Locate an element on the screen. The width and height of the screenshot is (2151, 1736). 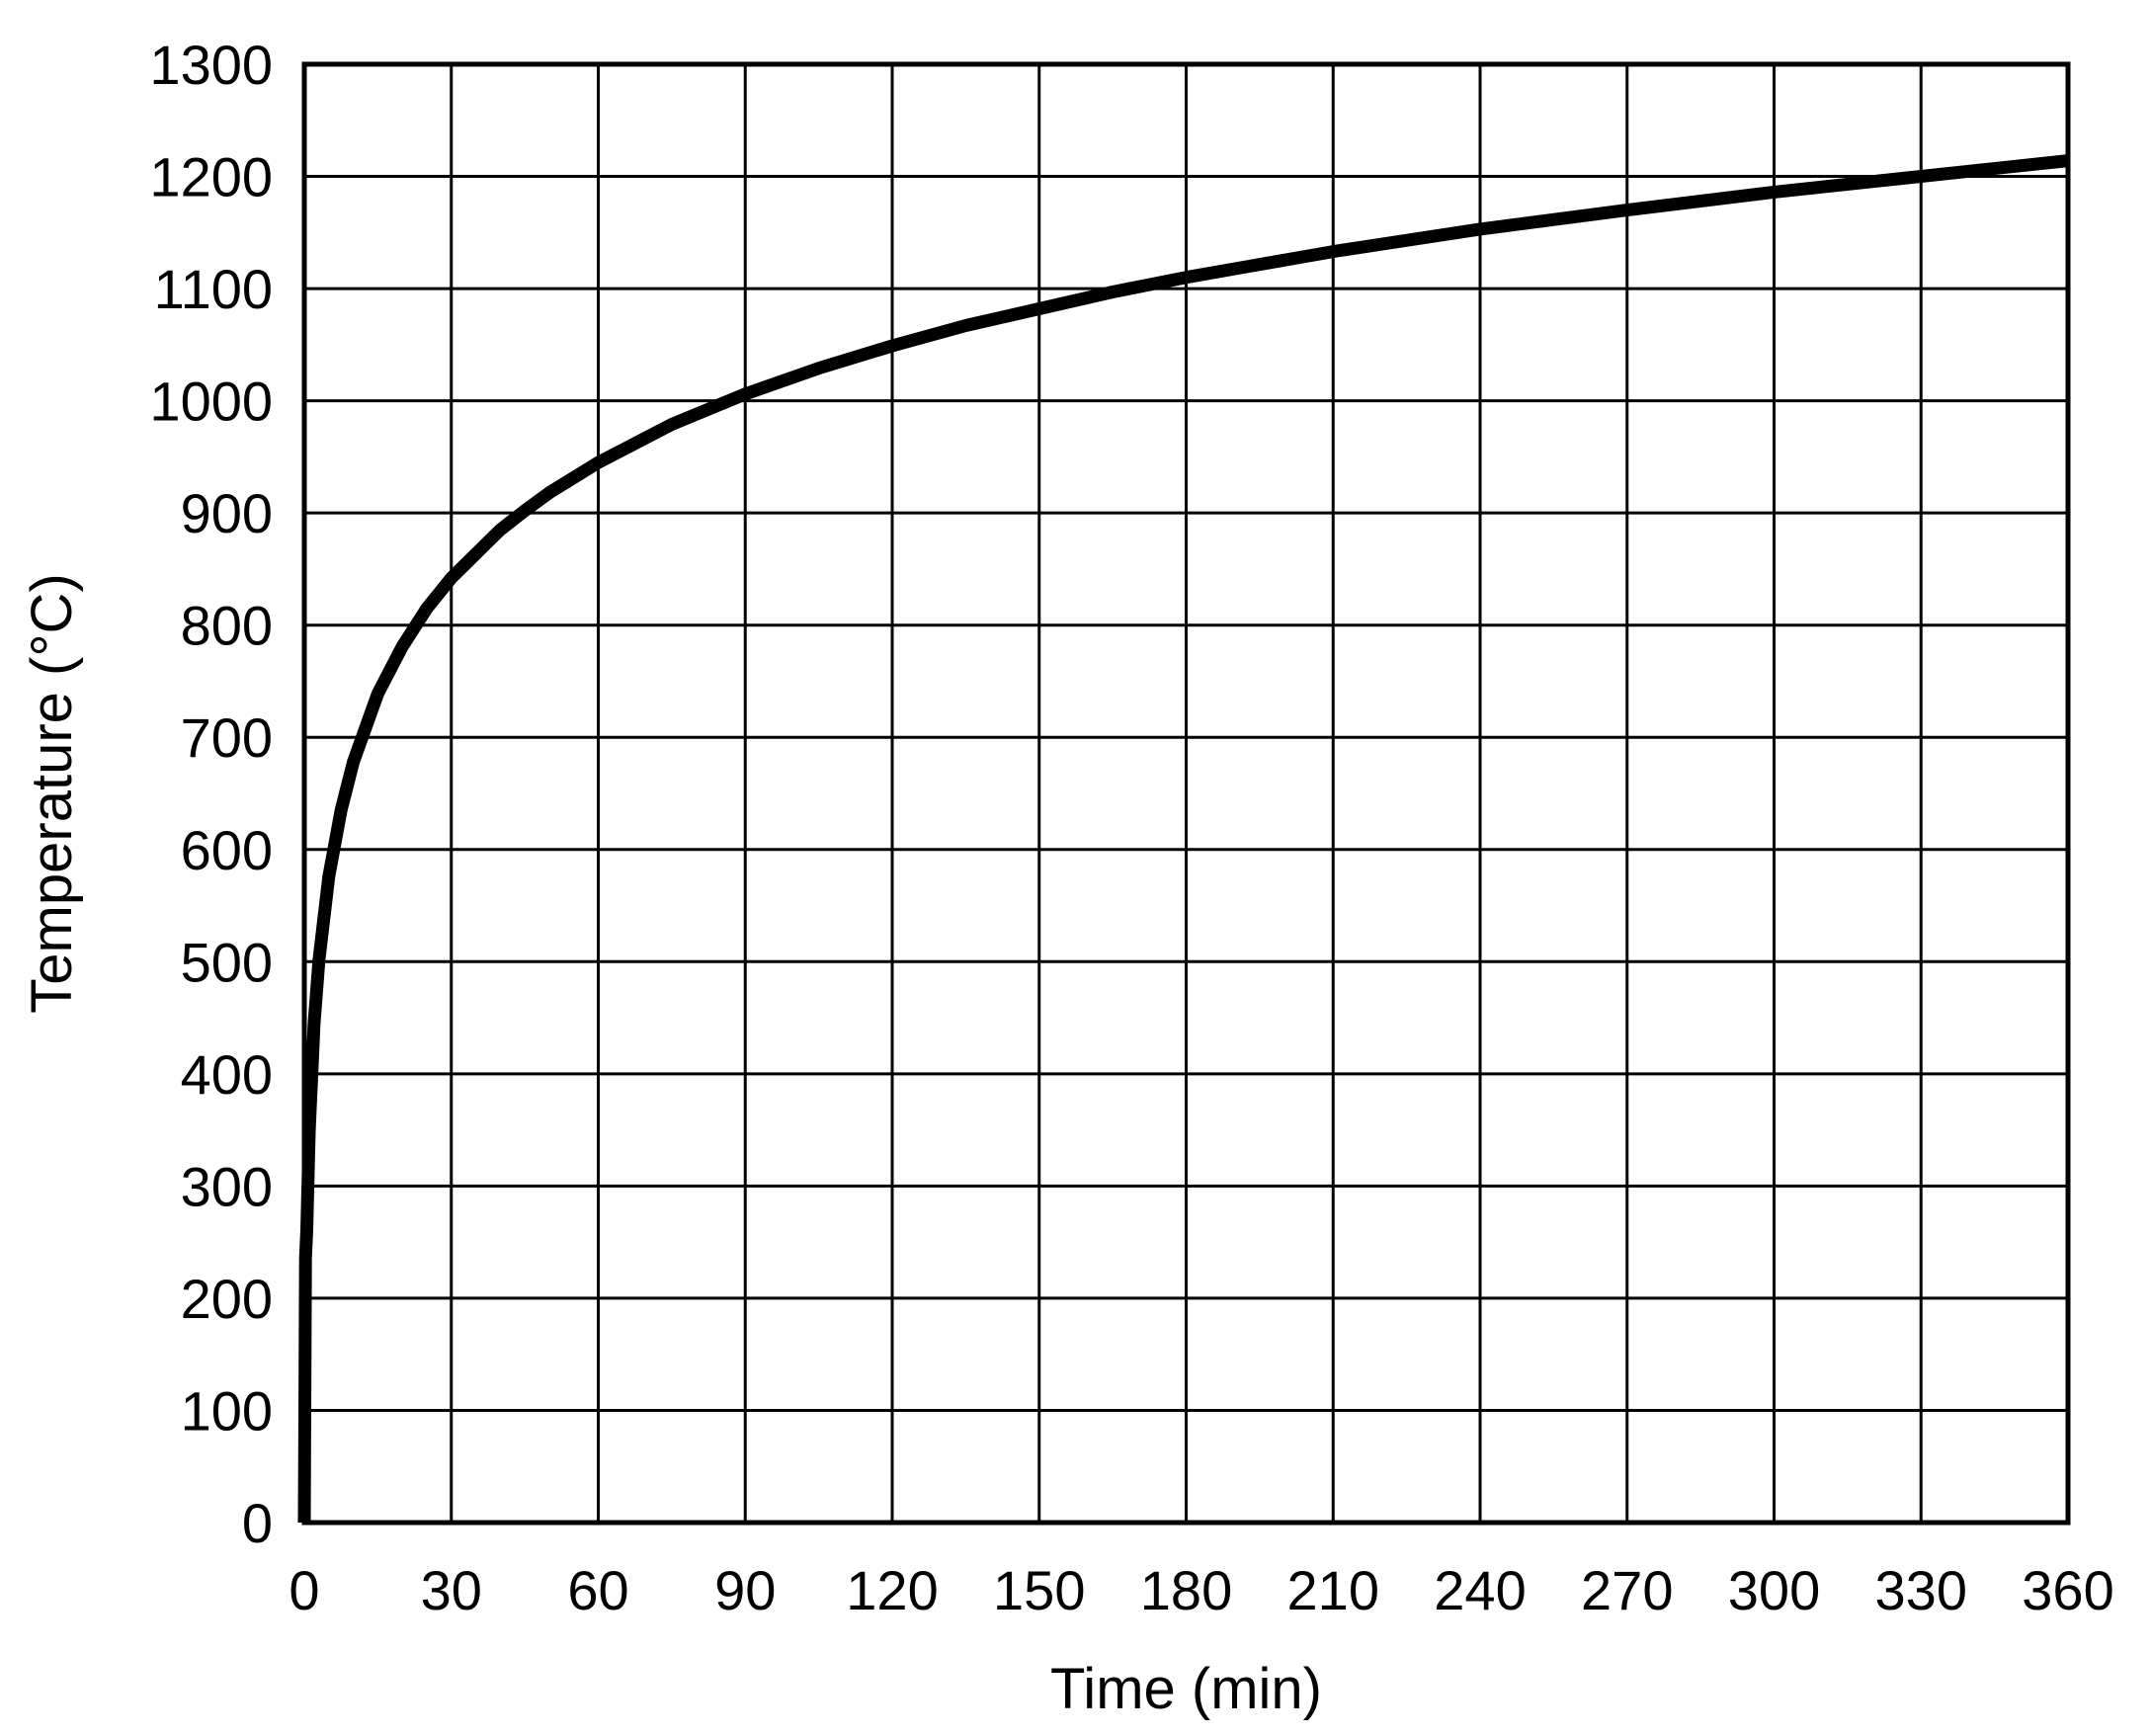
y-tick-label: 1300 is located at coordinates (211, 65).